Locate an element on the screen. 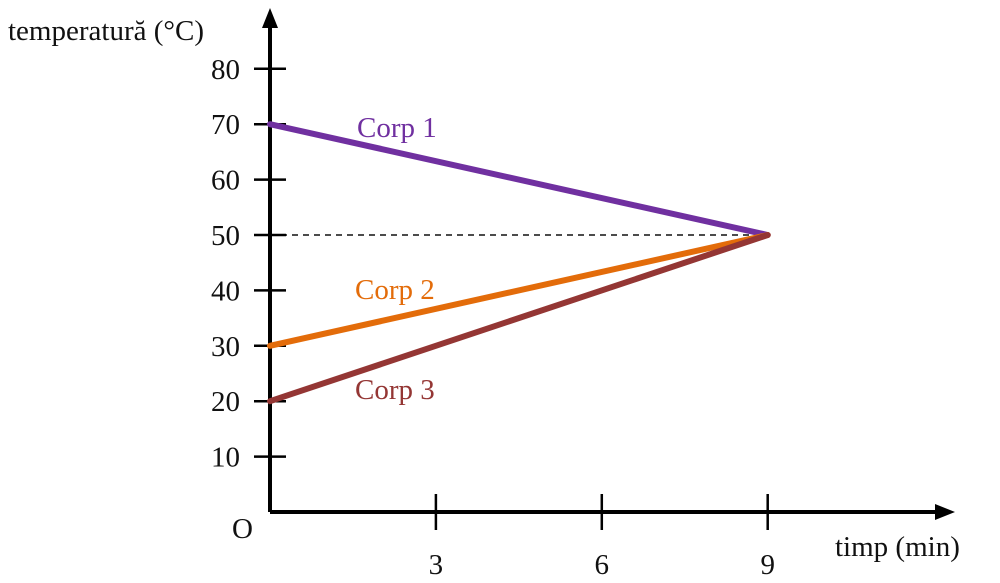 Image resolution: width=1000 pixels, height=583 pixels. series-label-1: Corp 1 is located at coordinates (397, 128).